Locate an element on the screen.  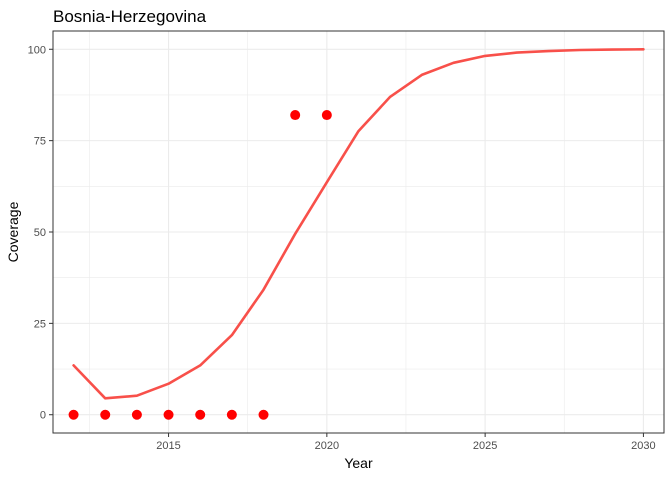
x-tick-label: 2015 is located at coordinates (168, 446).